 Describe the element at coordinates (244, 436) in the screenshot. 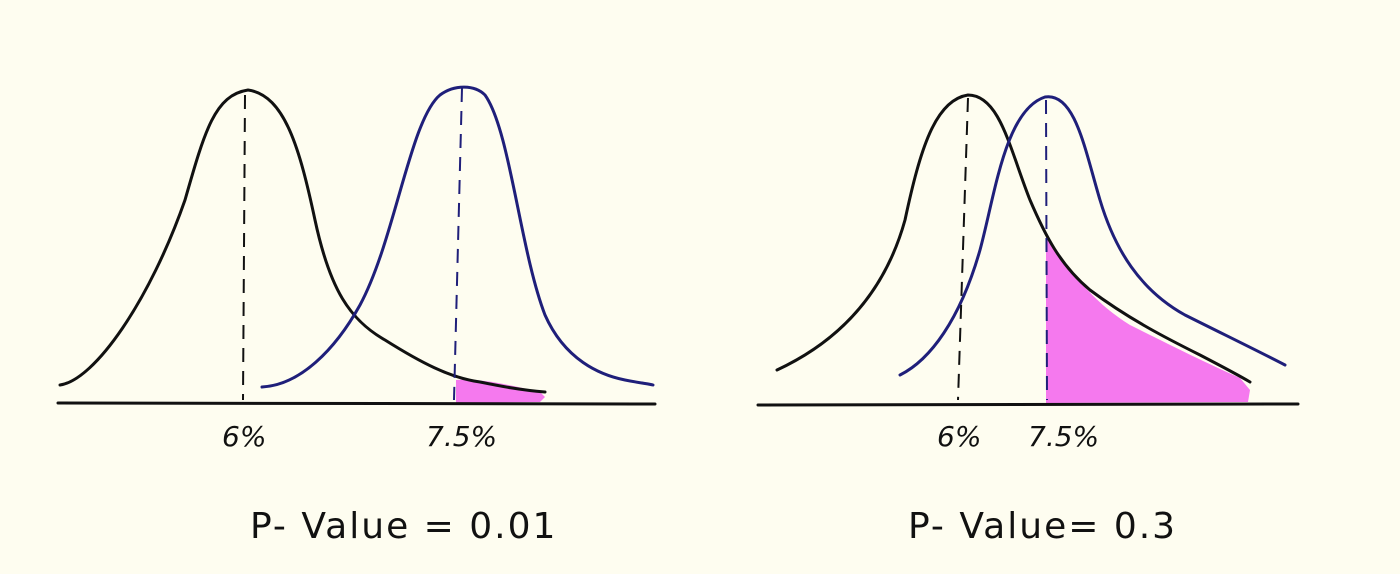

I see `left-null-mean-label: 6%` at that location.